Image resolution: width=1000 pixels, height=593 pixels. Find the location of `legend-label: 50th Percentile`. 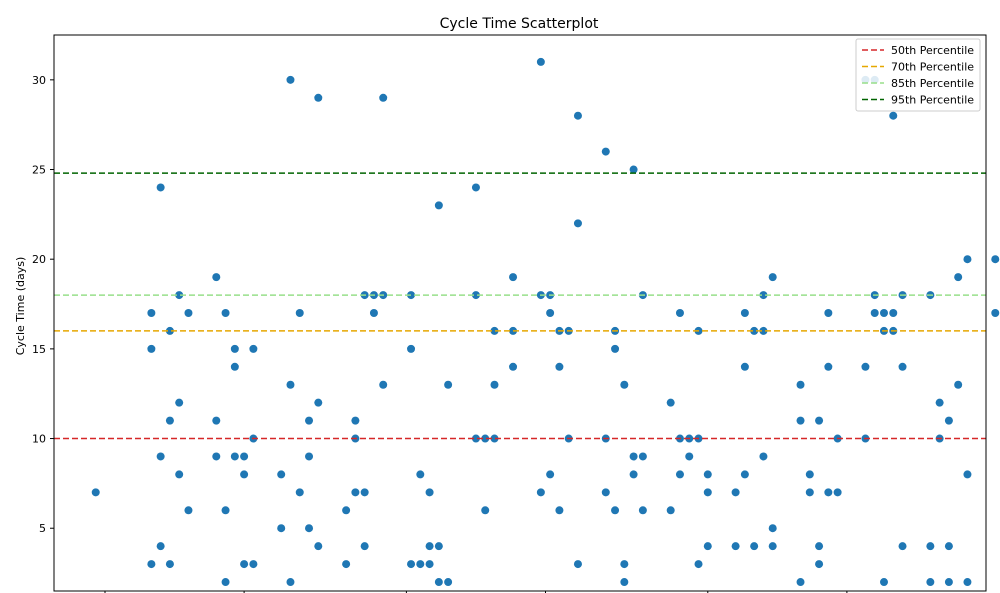

legend-label: 50th Percentile is located at coordinates (932, 50).